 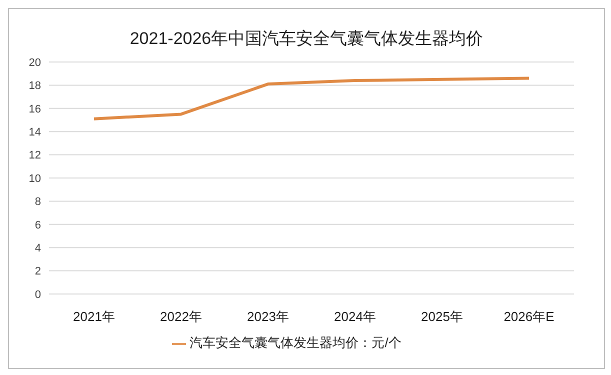 I want to click on y-tick-label: 16, so click(x=34, y=109).